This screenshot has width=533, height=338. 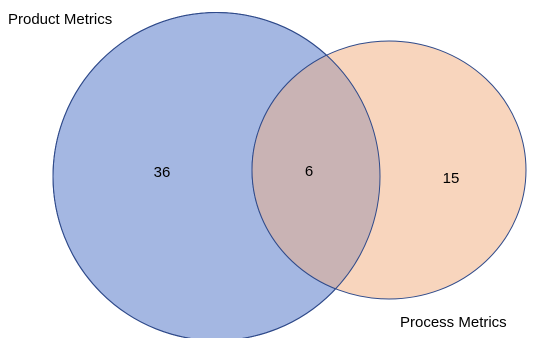 I want to click on overlap-count: 6, so click(x=309, y=171).